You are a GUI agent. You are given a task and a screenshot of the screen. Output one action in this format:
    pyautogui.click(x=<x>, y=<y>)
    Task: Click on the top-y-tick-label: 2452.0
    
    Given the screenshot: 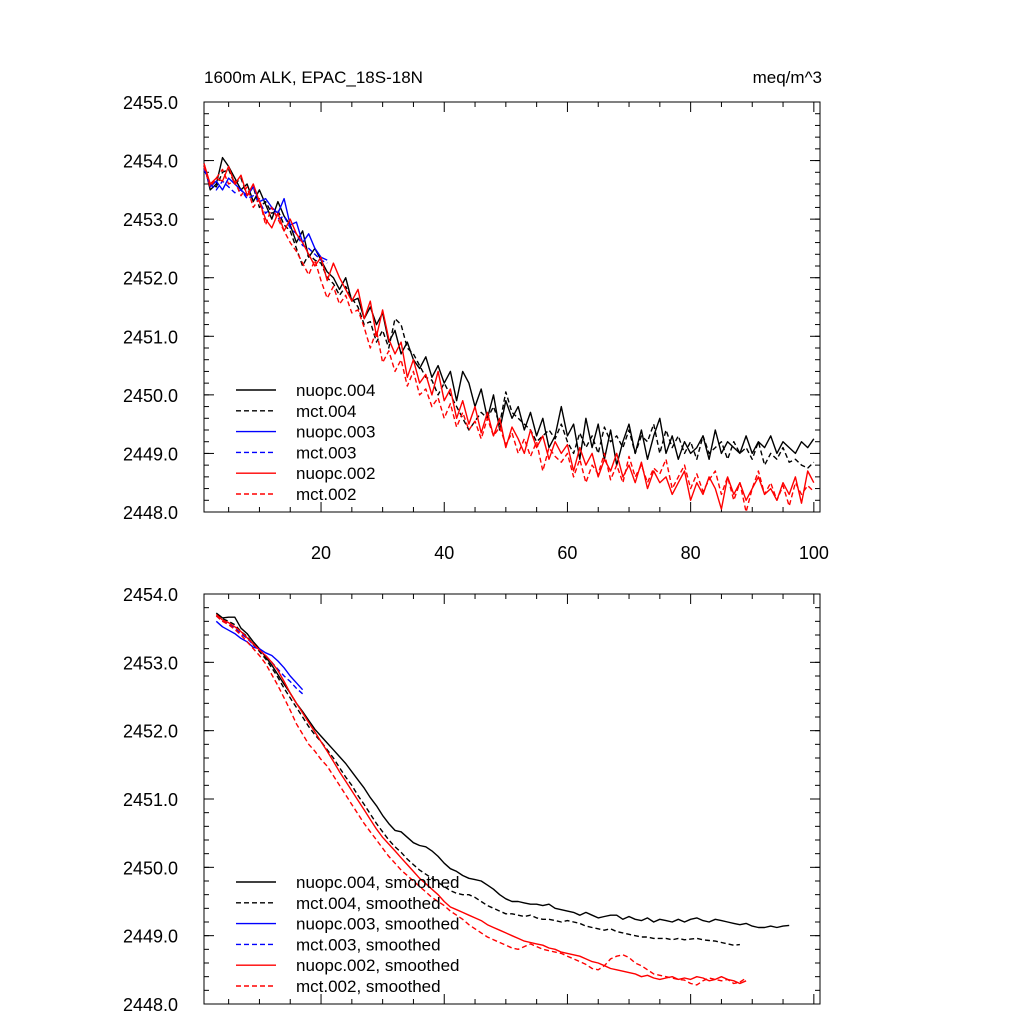 What is the action you would take?
    pyautogui.click(x=150, y=279)
    